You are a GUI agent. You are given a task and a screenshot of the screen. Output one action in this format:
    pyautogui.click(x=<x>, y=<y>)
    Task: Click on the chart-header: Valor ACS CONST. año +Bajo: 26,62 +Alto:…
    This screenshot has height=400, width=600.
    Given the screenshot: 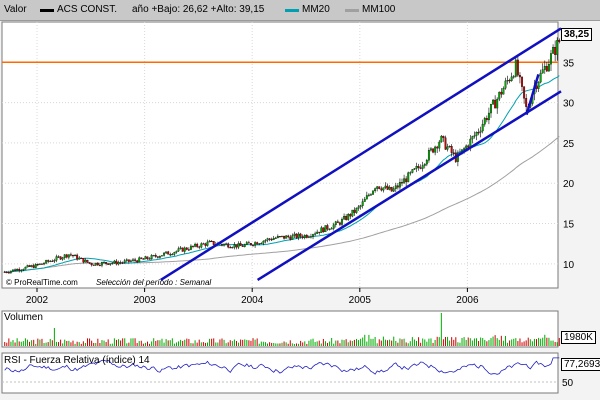 What is the action you would take?
    pyautogui.click(x=300, y=10)
    